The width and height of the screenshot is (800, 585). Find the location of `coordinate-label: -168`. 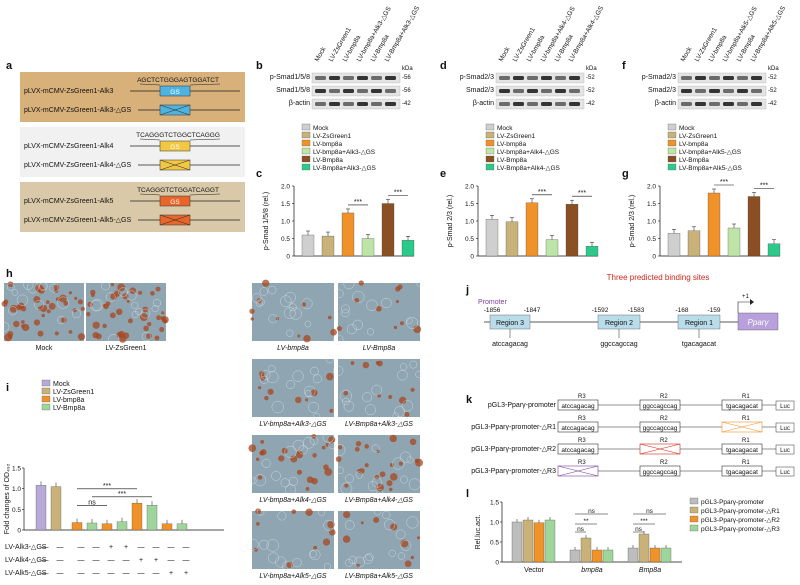

coordinate-label: -168 is located at coordinates (681, 310).